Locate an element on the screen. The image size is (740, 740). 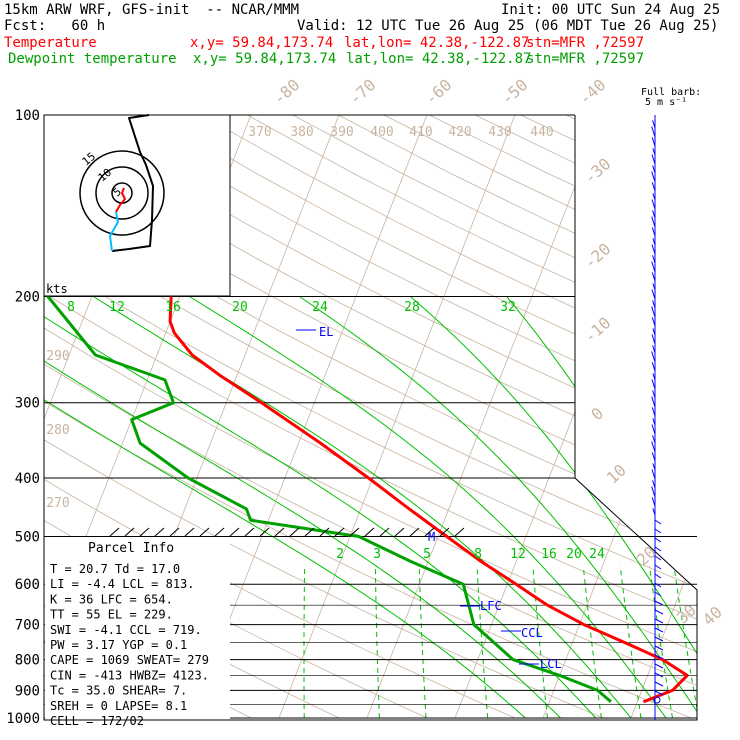
isotherm-label: -80 is located at coordinates (286, 91).